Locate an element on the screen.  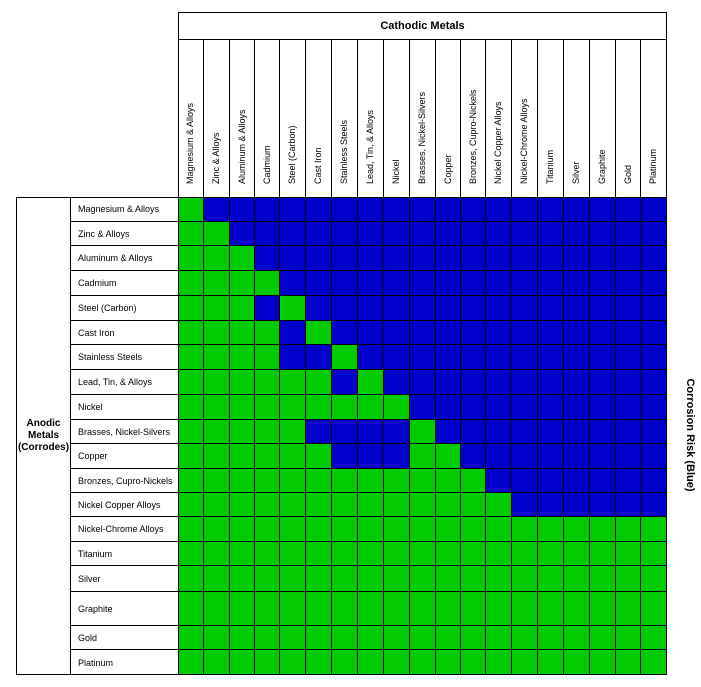
anodic-row-header: Zinc & Alloys is located at coordinates (124, 234).